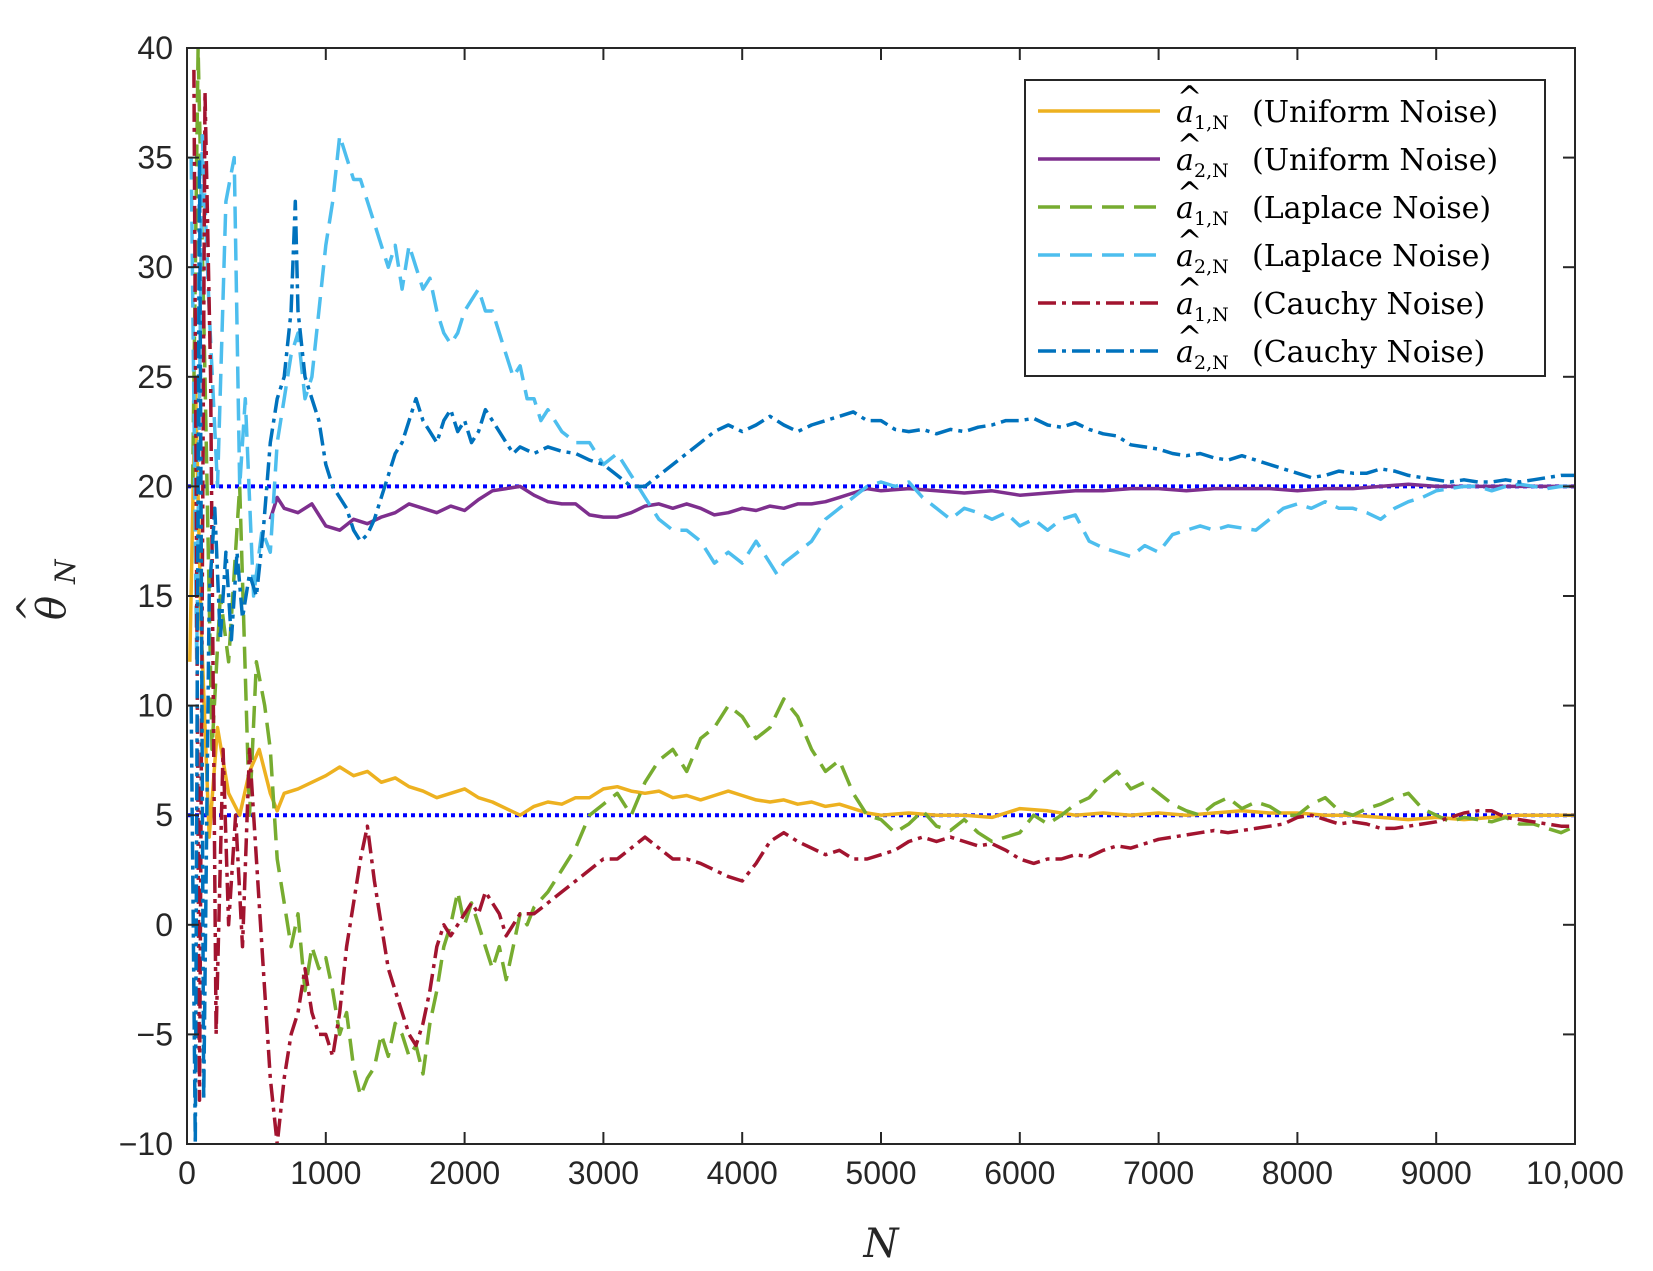 This screenshot has height=1271, width=1653. Describe the element at coordinates (187, 1173) in the screenshot. I see `x-tick-label: 0` at that location.